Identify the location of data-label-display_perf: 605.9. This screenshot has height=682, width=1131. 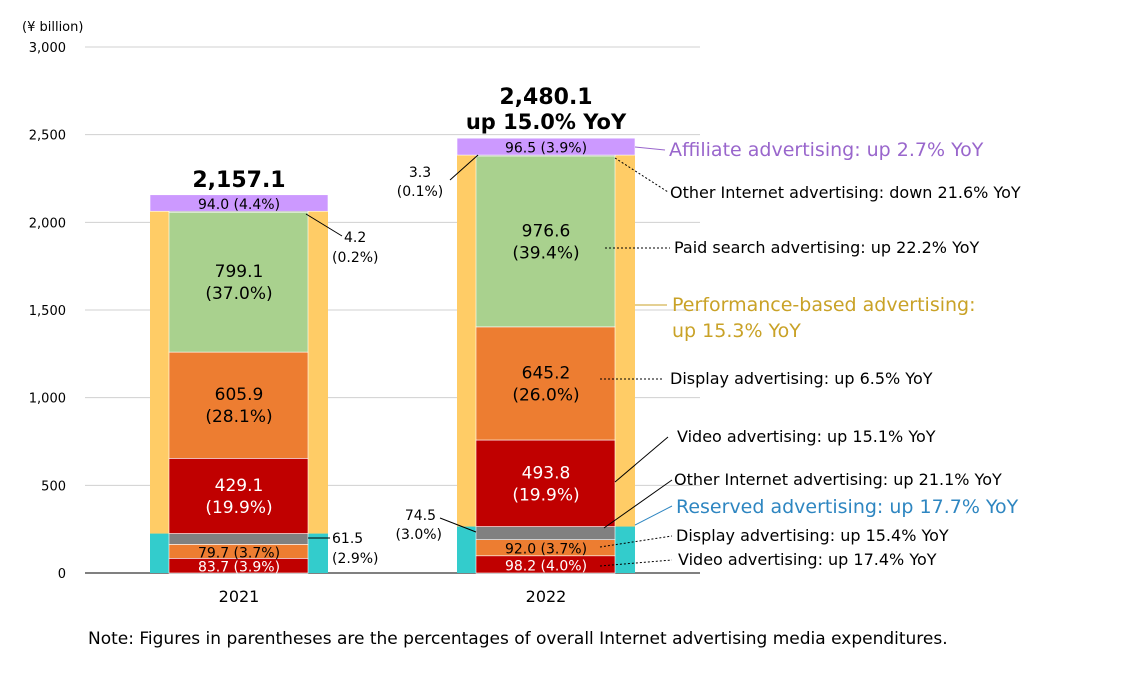
(239, 395).